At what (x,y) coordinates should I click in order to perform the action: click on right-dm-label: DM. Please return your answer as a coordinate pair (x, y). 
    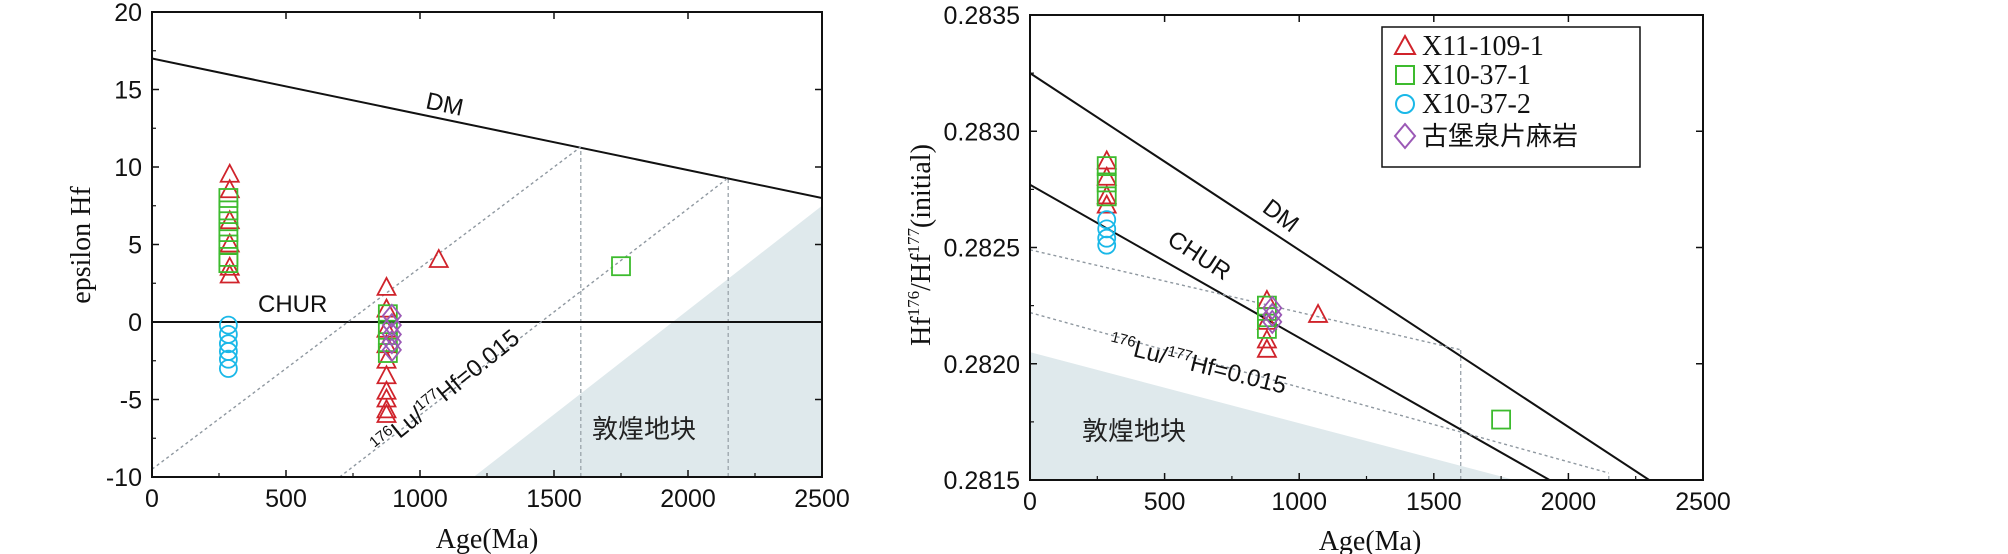
    Looking at the image, I should click on (1280, 216).